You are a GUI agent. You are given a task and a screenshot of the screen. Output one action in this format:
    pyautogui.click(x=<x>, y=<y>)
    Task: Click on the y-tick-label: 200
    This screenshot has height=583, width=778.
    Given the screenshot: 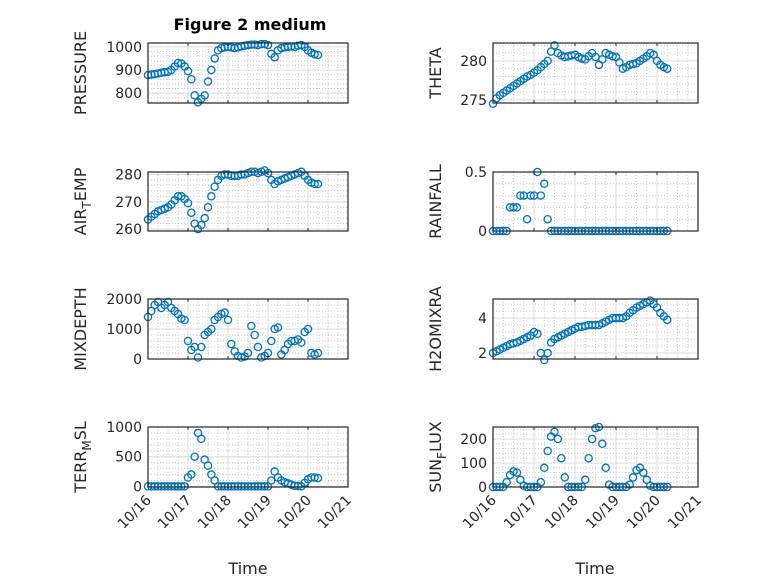 What is the action you would take?
    pyautogui.click(x=473, y=440)
    